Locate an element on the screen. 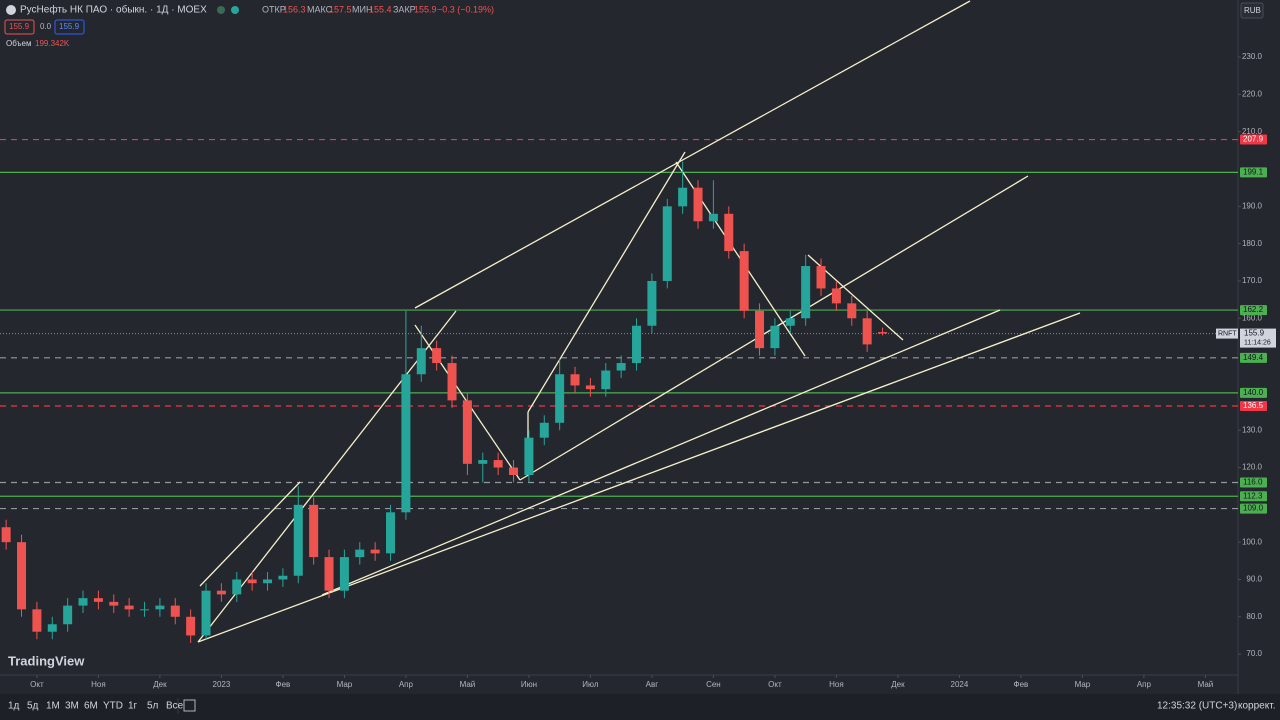 This screenshot has width=1280, height=720. bottom-toolbar is located at coordinates (640, 707).